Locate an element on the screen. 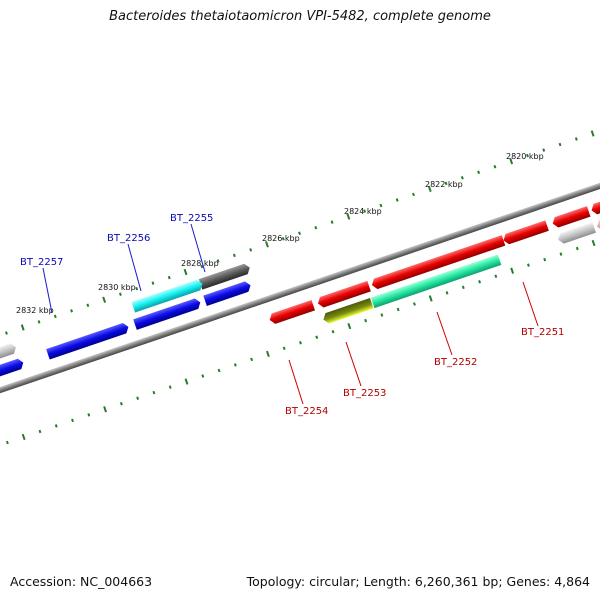 The image size is (600, 600). gene-label-bt2252: BT_2252 is located at coordinates (455, 362).